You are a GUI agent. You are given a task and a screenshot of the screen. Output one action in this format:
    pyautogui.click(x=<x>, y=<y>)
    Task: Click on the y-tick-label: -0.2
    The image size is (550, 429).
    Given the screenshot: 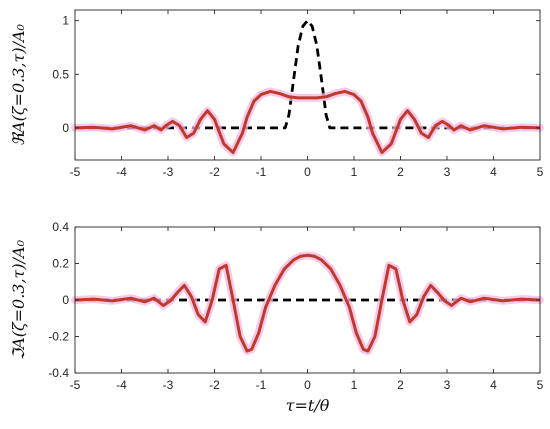 What is the action you would take?
    pyautogui.click(x=58, y=337)
    